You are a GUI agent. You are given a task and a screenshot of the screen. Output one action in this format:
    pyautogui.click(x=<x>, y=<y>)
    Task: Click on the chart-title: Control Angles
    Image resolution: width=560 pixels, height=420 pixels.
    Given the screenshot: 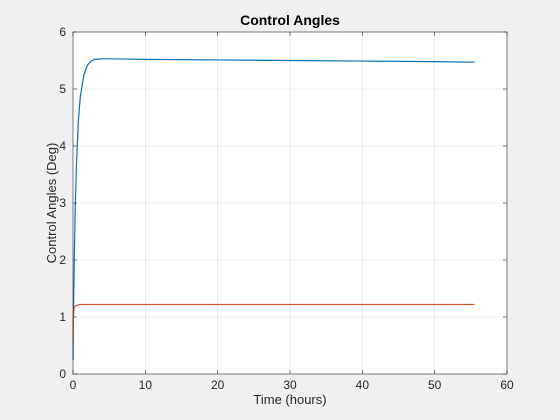 What is the action you would take?
    pyautogui.click(x=290, y=20)
    